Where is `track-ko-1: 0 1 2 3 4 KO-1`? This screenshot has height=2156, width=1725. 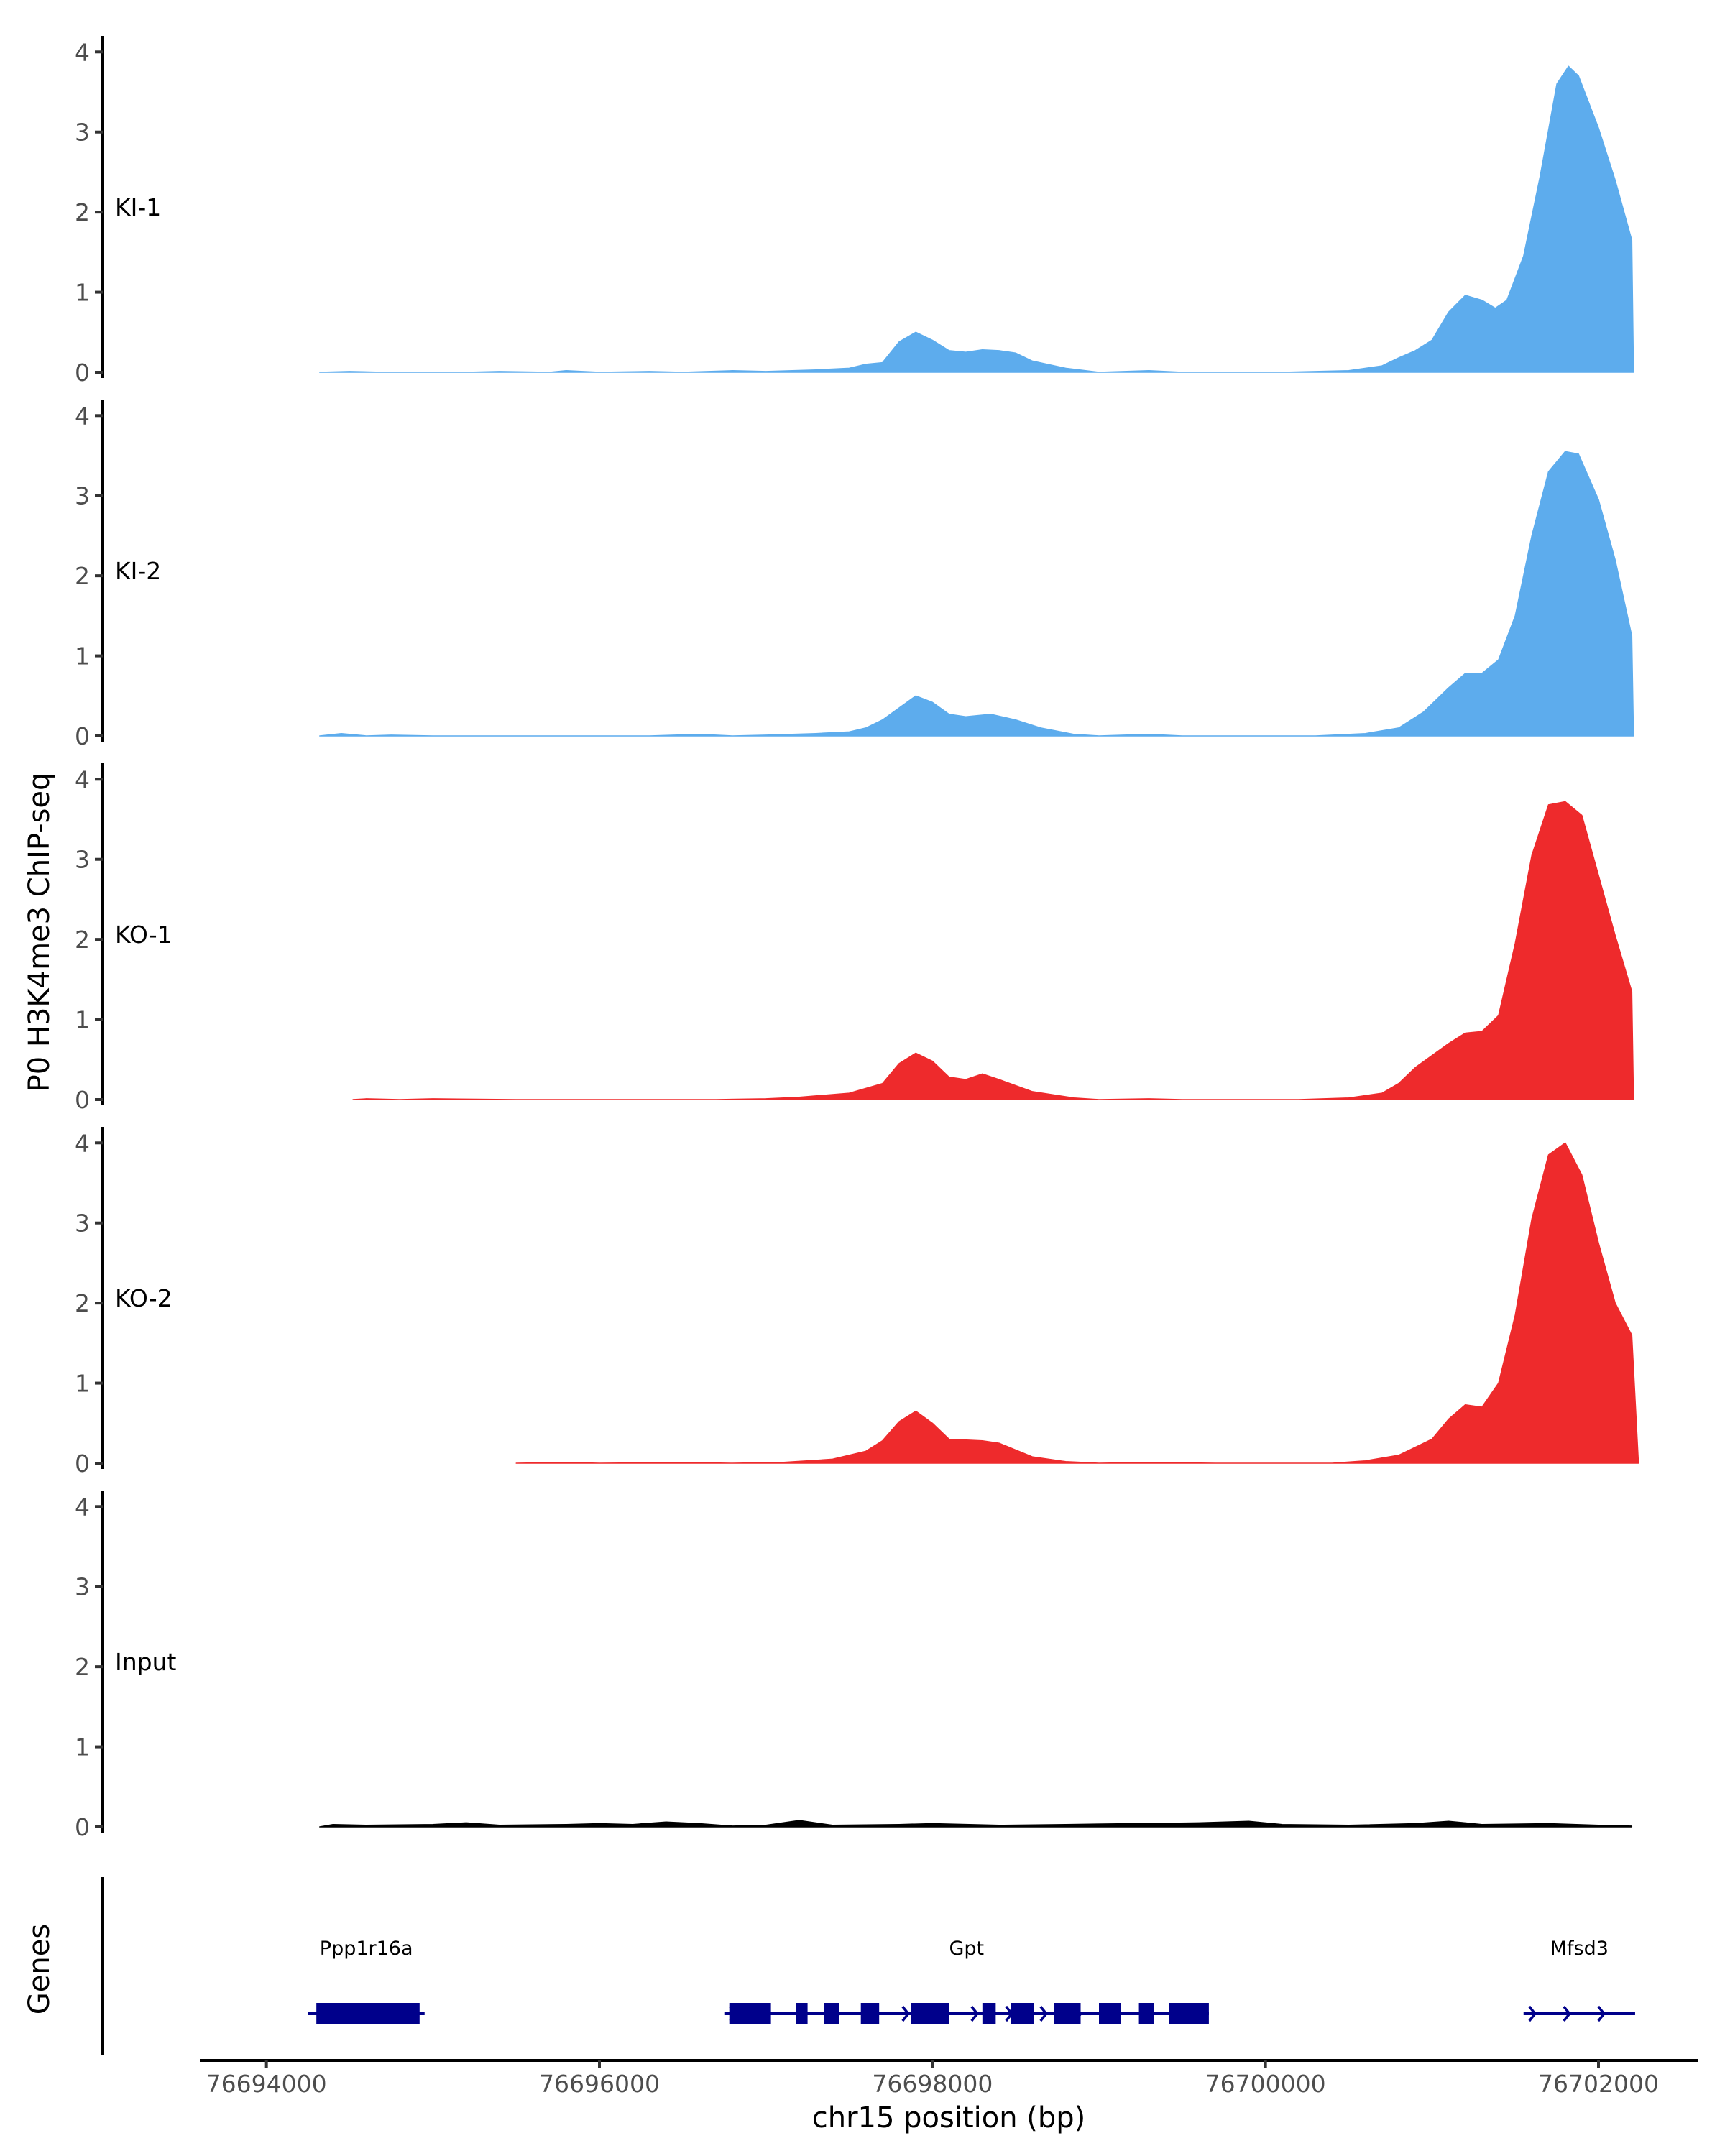 track-ko-1: 0 1 2 3 4 KO-1 is located at coordinates (854, 938).